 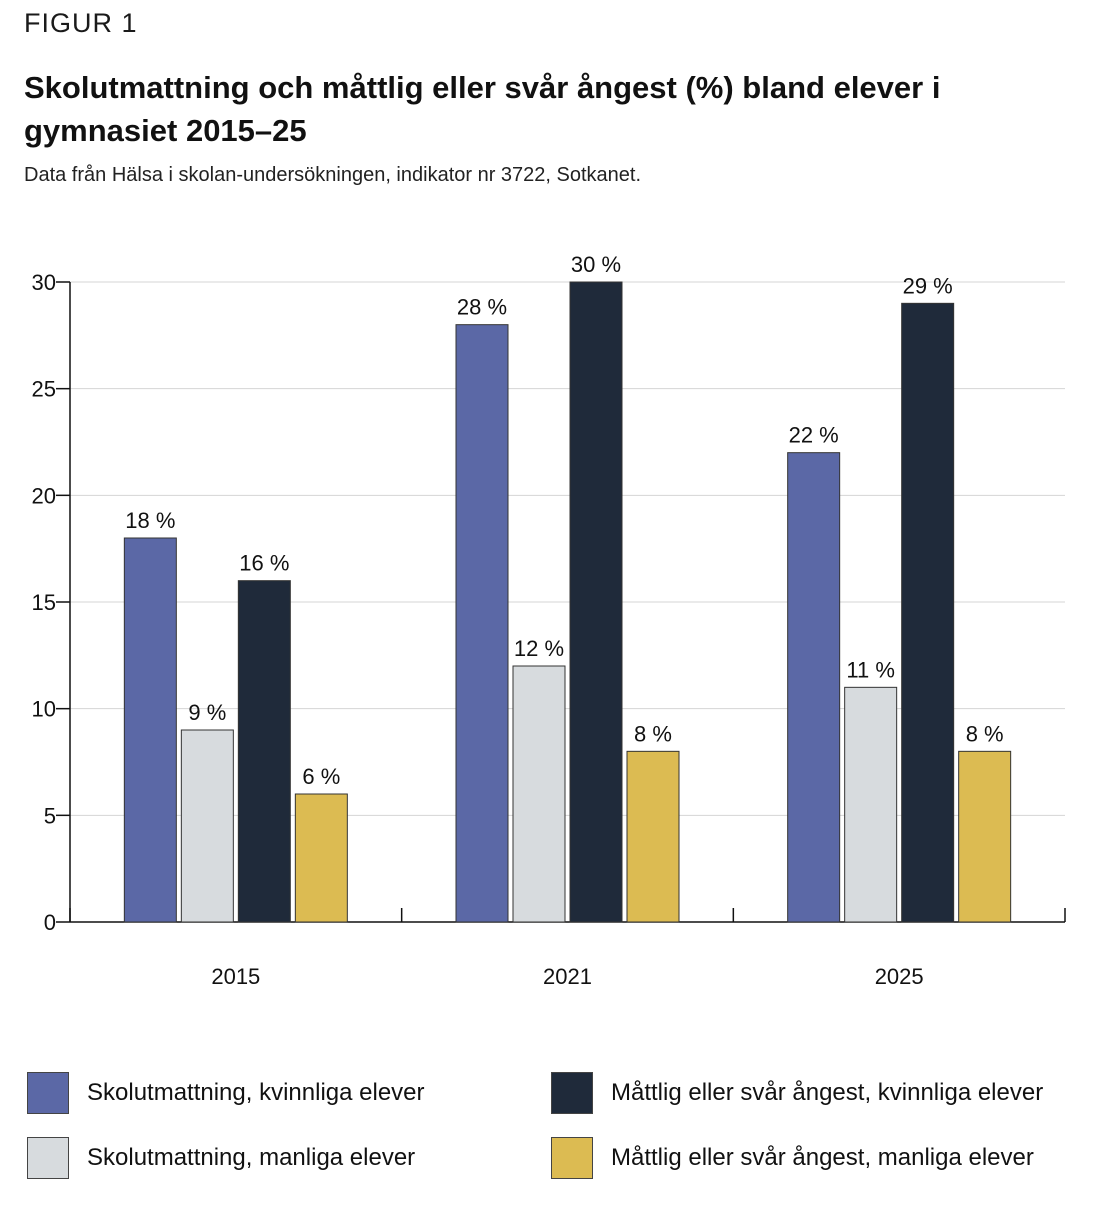 I want to click on legend-item: Skolutmattning, manliga elever, so click(x=221, y=1158).